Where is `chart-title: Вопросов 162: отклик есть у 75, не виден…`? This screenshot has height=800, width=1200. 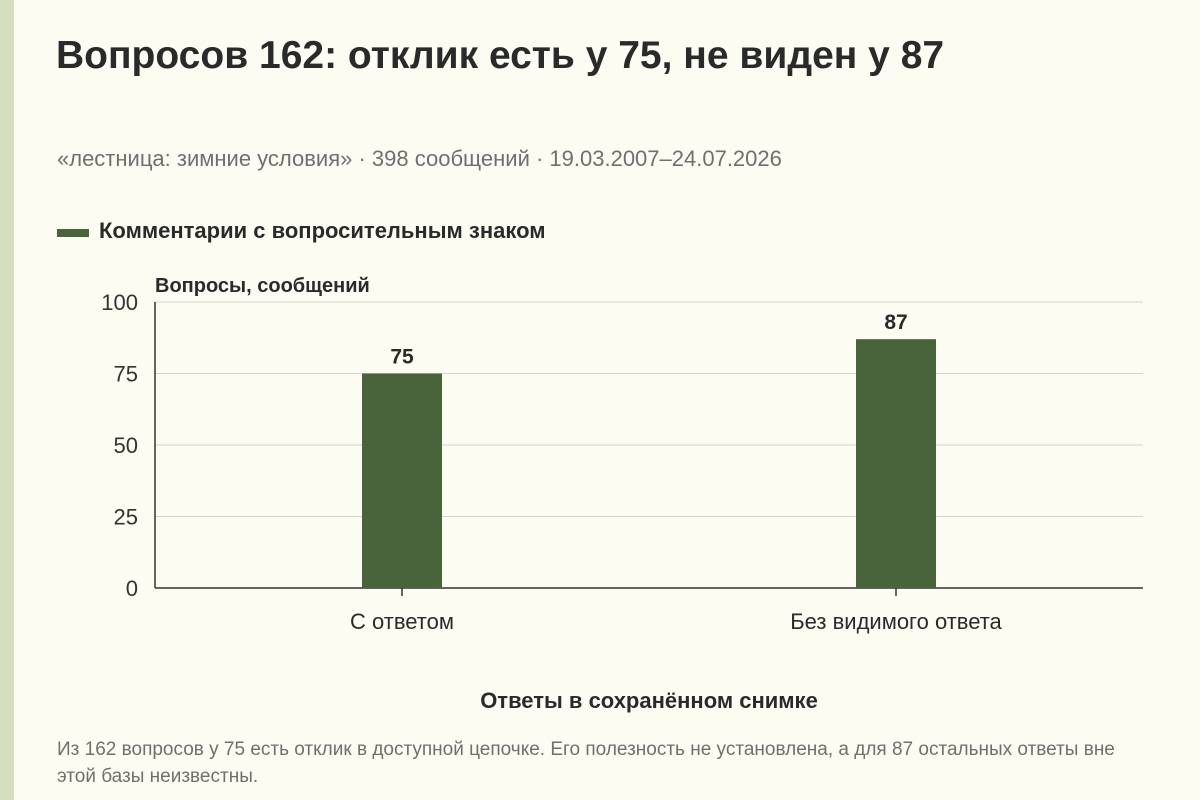
chart-title: Вопросов 162: отклик есть у 75, не виден… is located at coordinates (500, 55).